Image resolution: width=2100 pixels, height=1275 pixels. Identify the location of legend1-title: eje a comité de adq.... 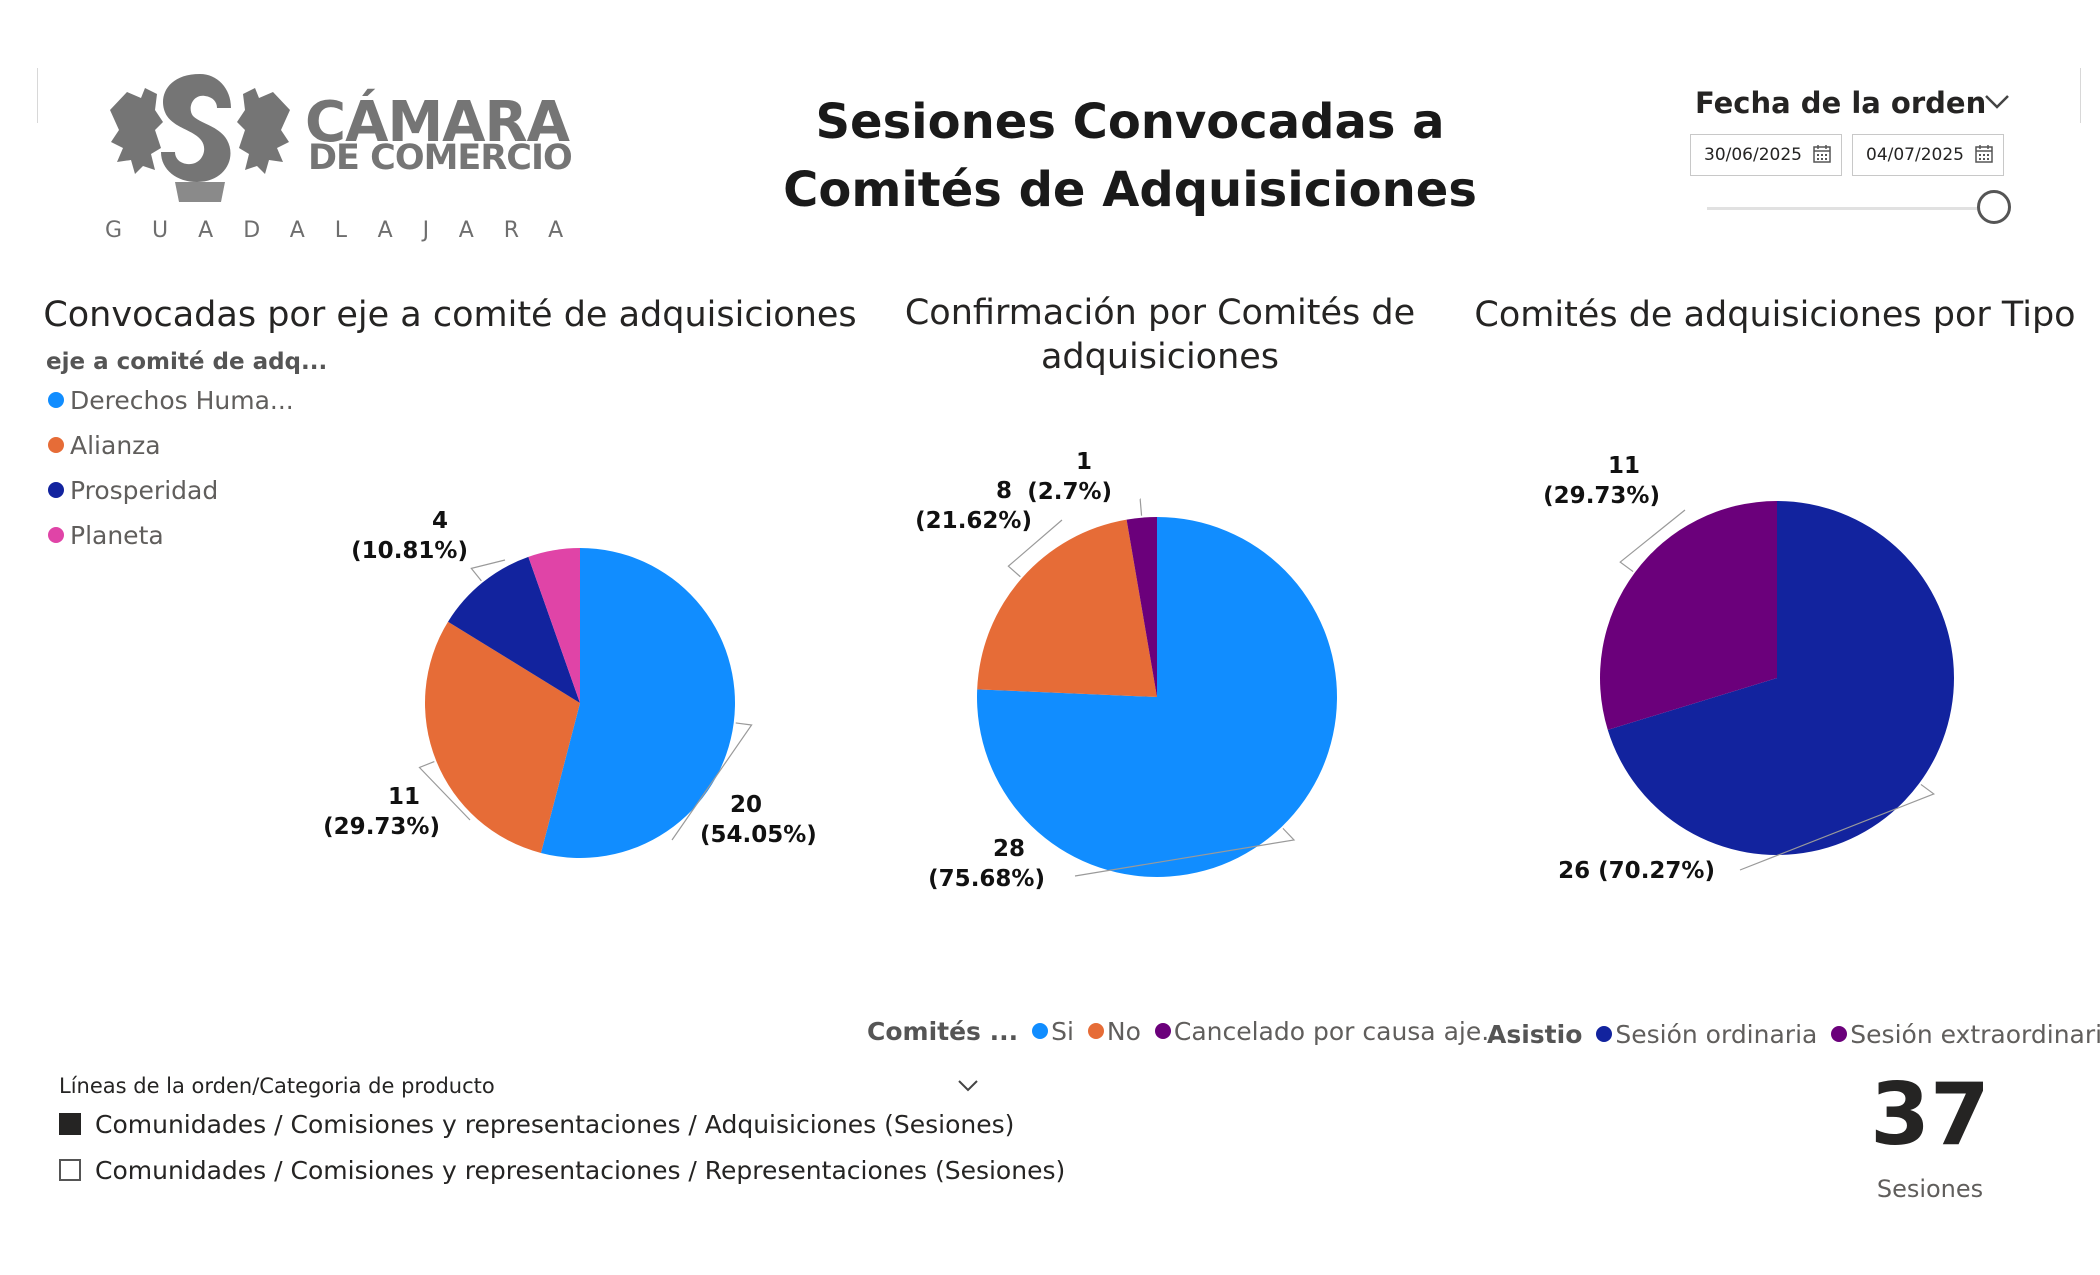
(187, 362).